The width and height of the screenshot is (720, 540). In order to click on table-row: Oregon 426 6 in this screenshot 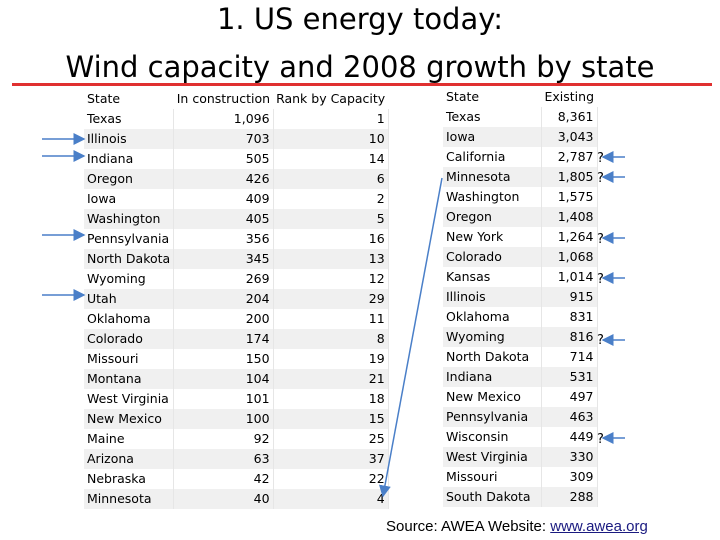, I will do `click(236, 179)`.